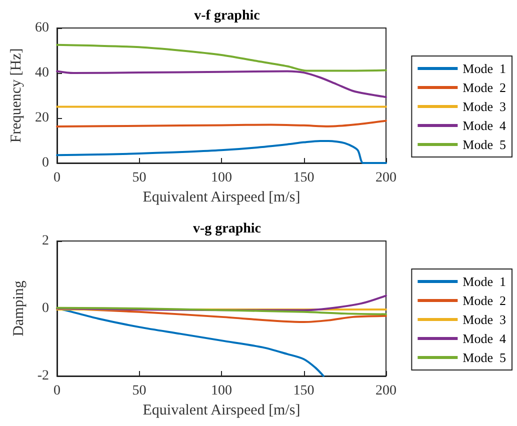 The width and height of the screenshot is (517, 426). I want to click on y-tick-label: 2, so click(45, 241).